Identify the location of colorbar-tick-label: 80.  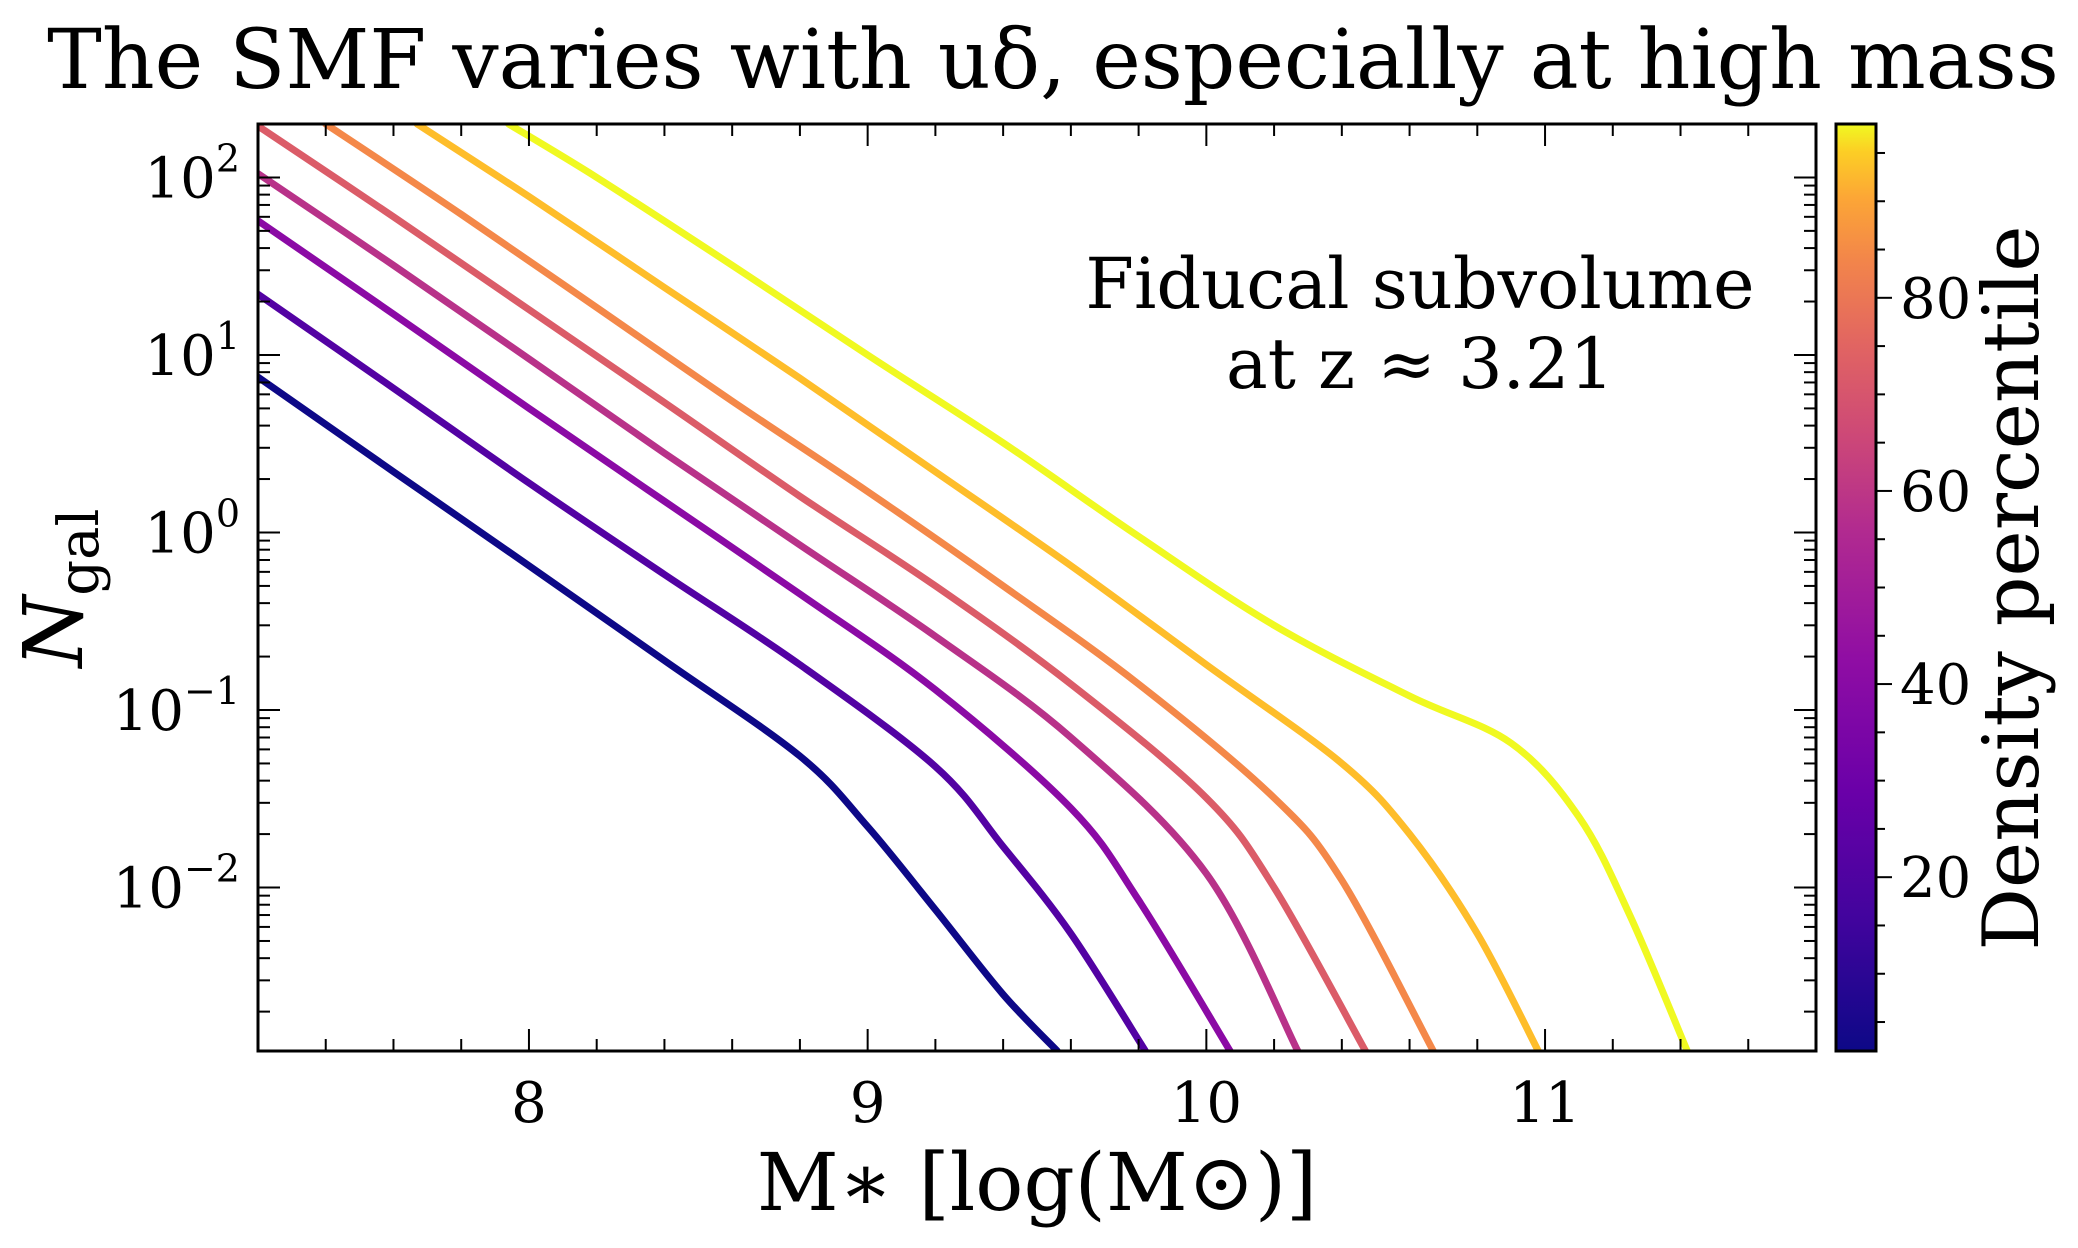
(1935, 299).